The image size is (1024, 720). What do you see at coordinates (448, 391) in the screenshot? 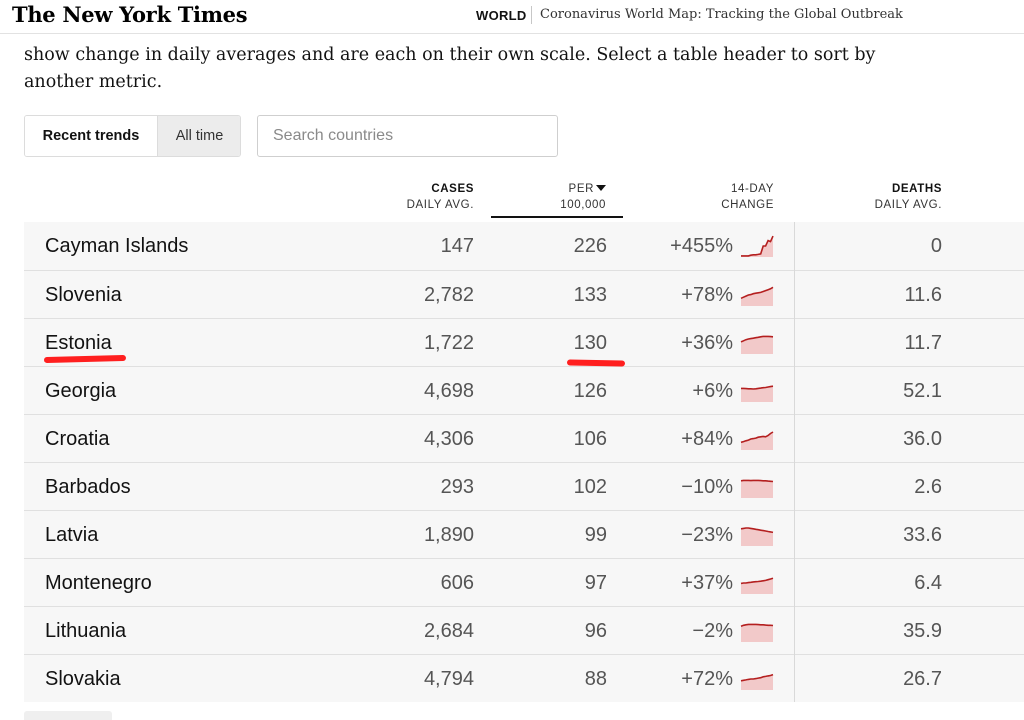
I see `cases-daily-avg: 4,698` at bounding box center [448, 391].